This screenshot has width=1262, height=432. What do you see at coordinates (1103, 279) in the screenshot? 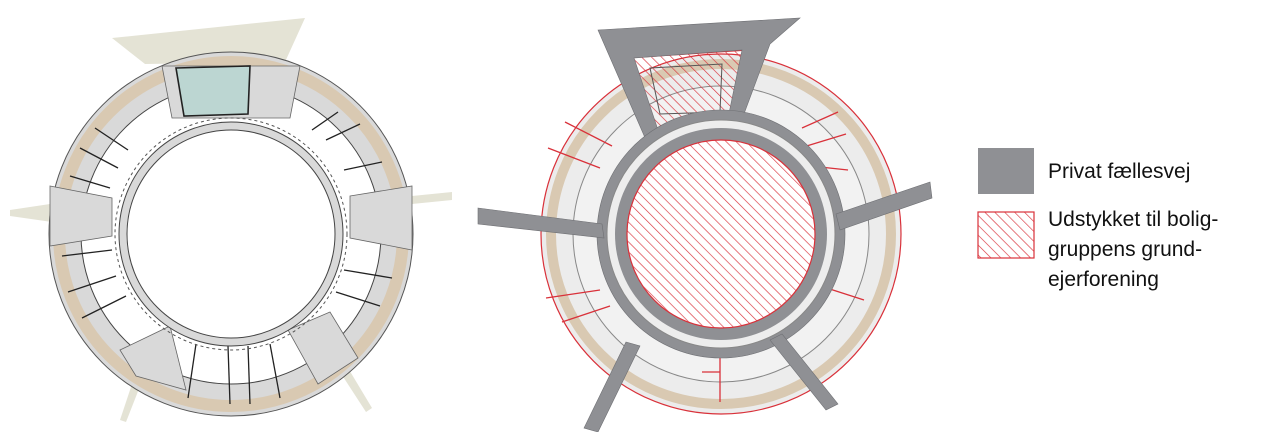
I see `legend-label-plot-line-3: ejerforening` at bounding box center [1103, 279].